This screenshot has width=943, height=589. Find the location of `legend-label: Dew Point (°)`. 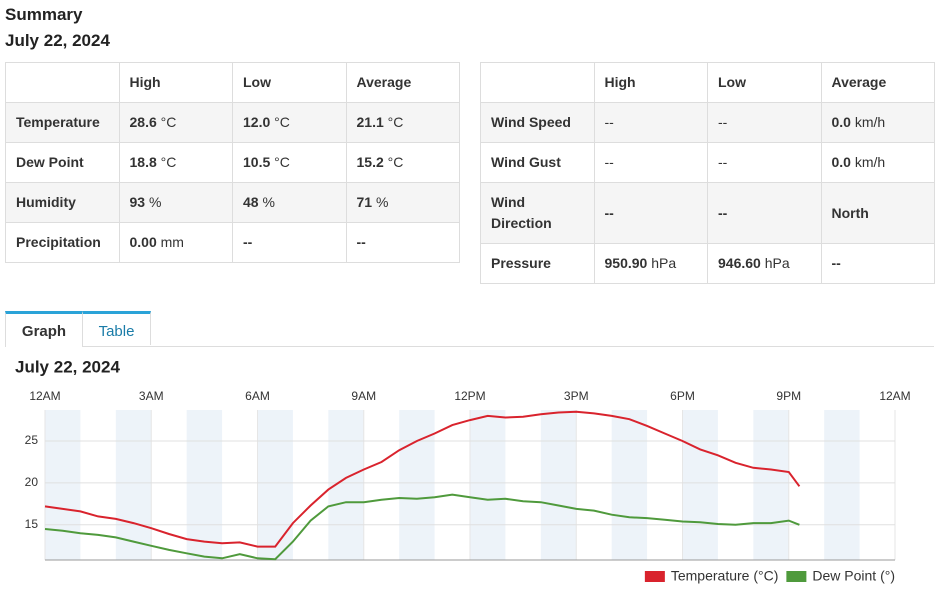

legend-label: Dew Point (°) is located at coordinates (853, 576).